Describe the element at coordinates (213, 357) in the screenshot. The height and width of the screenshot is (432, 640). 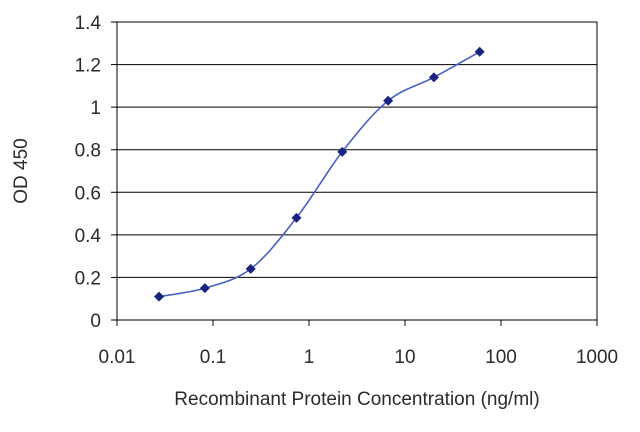
I see `x-tick-label: 0.1` at that location.